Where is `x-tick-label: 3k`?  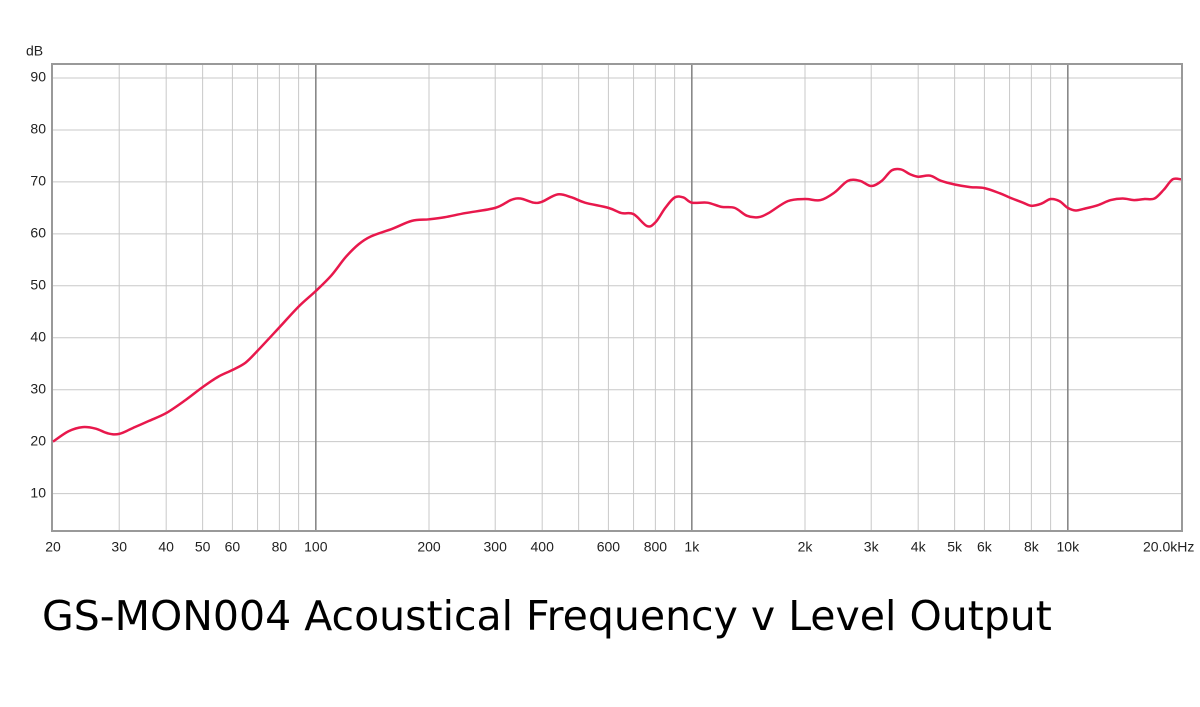
x-tick-label: 3k is located at coordinates (872, 547).